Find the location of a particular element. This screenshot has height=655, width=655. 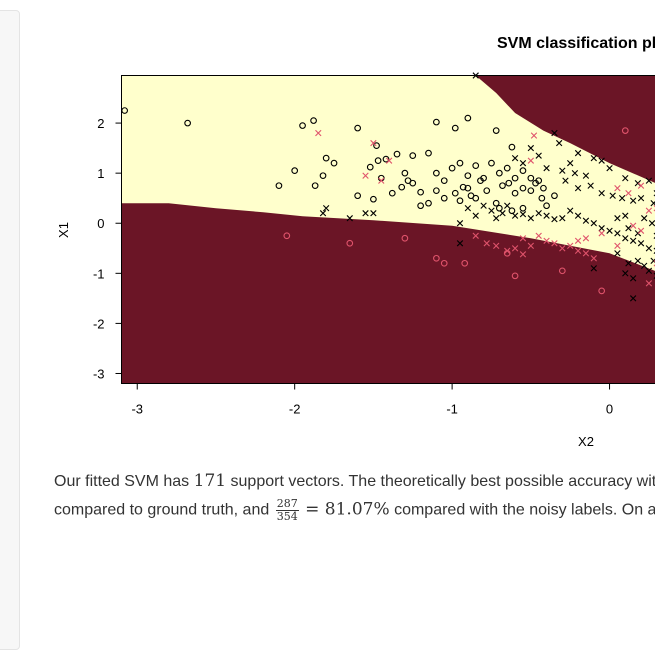

chart-title: SVM classification plot is located at coordinates (576, 43).